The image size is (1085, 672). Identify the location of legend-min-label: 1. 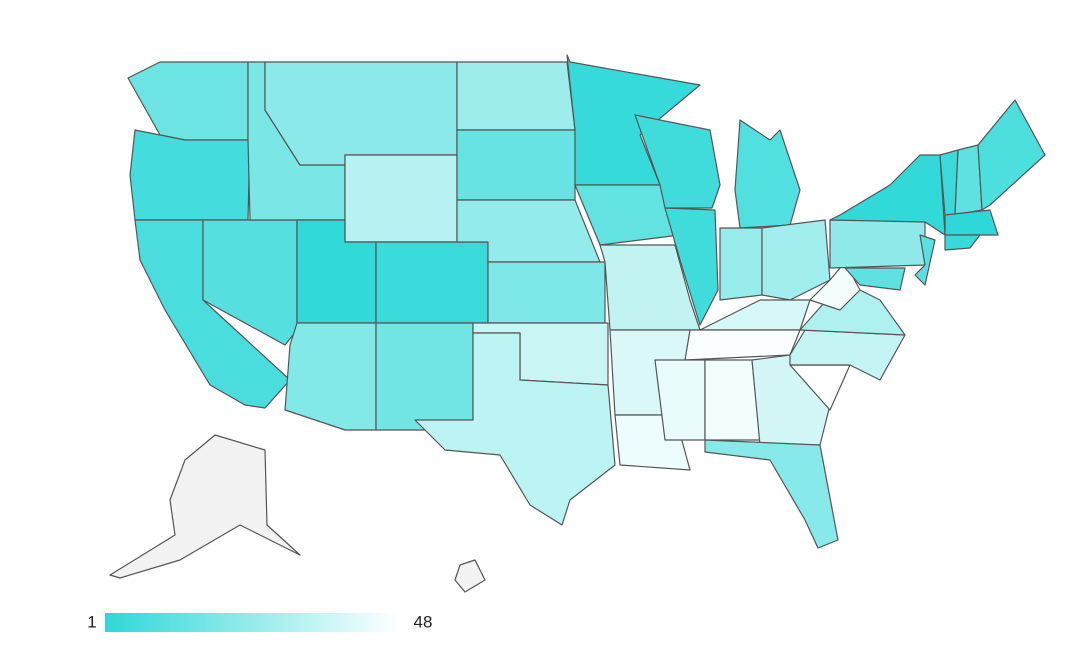
(91, 621).